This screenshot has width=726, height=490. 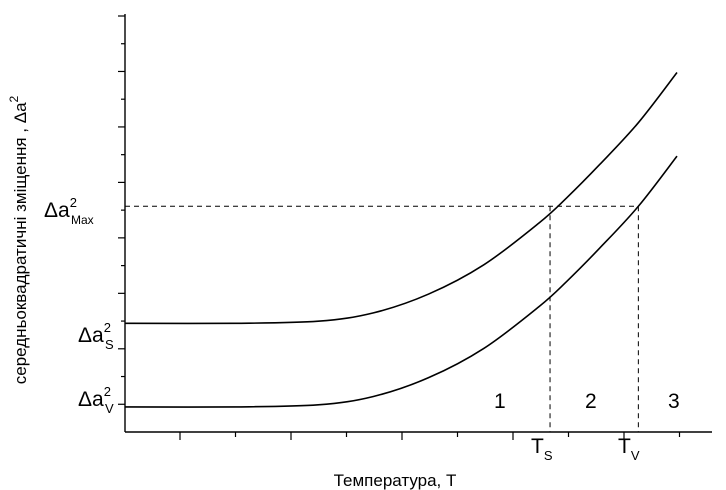 What do you see at coordinates (121, 210) in the screenshot?
I see `y-ticks` at bounding box center [121, 210].